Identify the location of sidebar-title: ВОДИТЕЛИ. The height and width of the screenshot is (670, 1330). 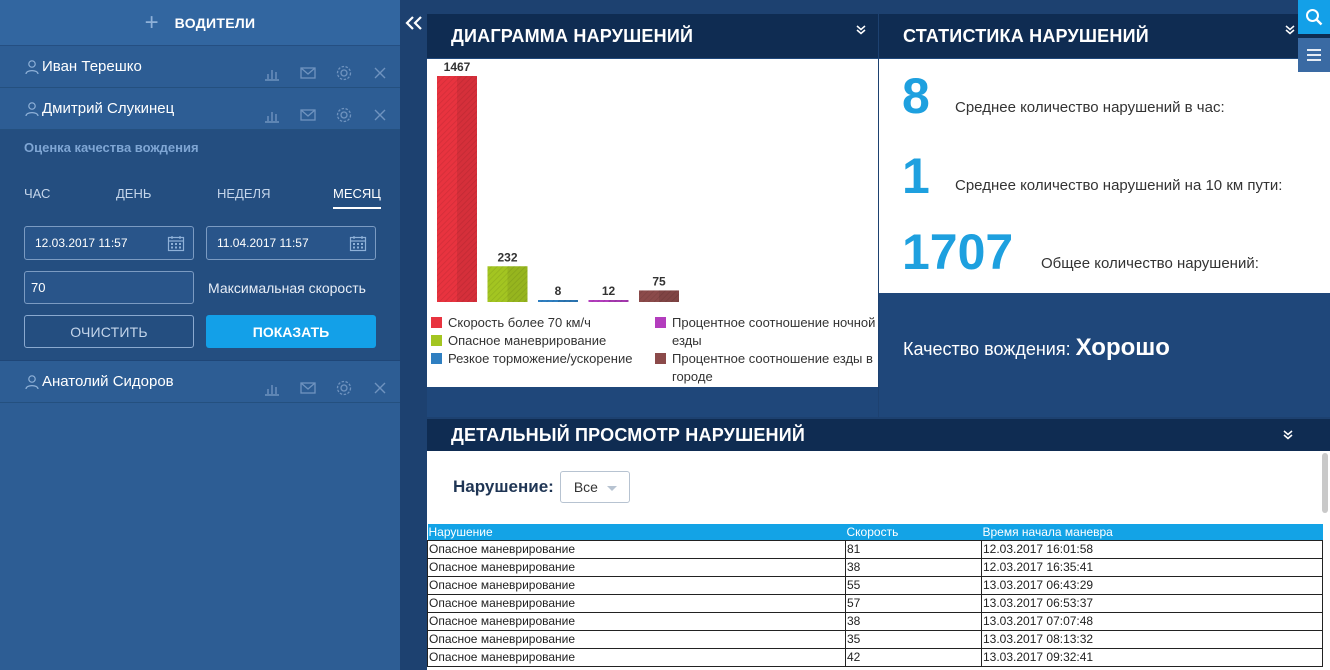
(215, 23).